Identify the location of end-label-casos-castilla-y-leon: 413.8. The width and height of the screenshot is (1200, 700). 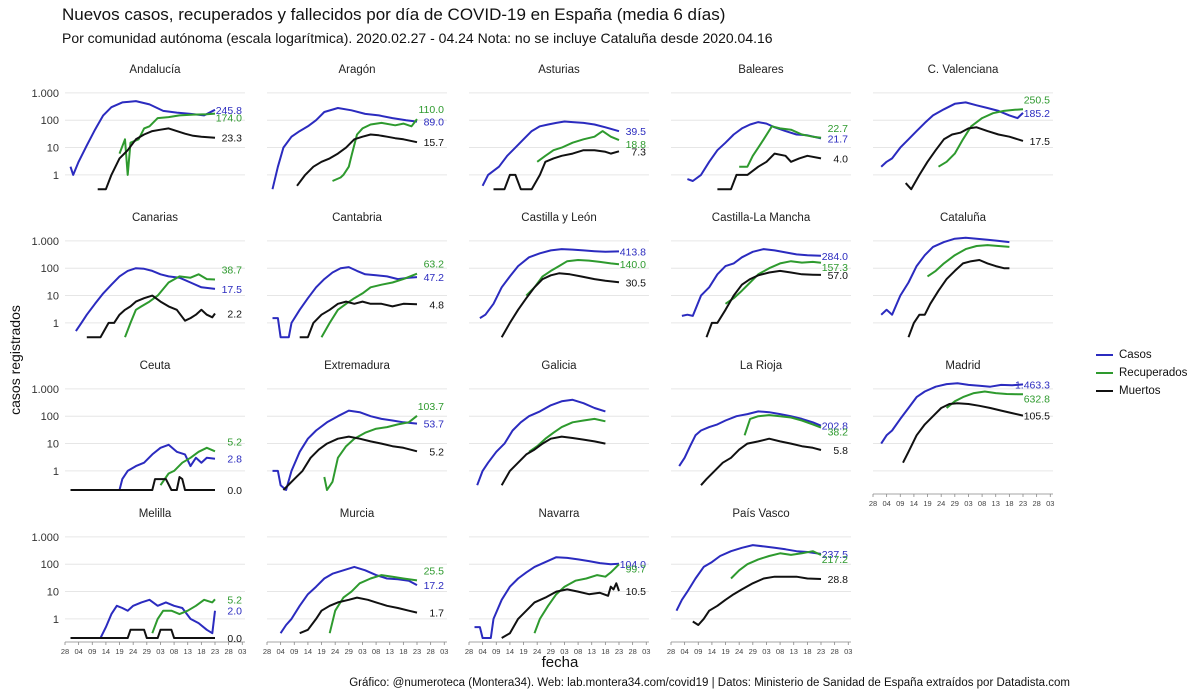
(633, 252).